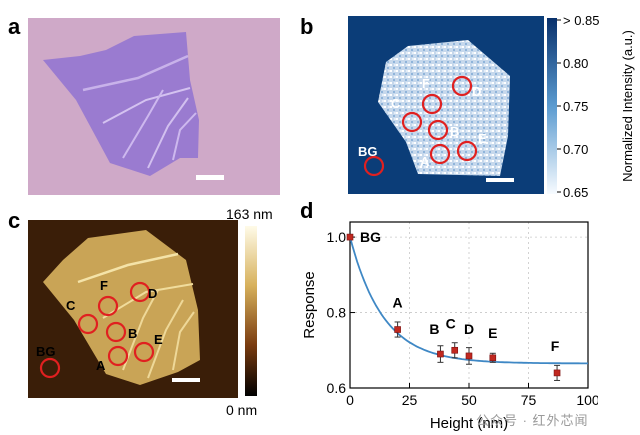 This screenshot has width=640, height=435. Describe the element at coordinates (492, 333) in the screenshot. I see `point-label: E` at that location.